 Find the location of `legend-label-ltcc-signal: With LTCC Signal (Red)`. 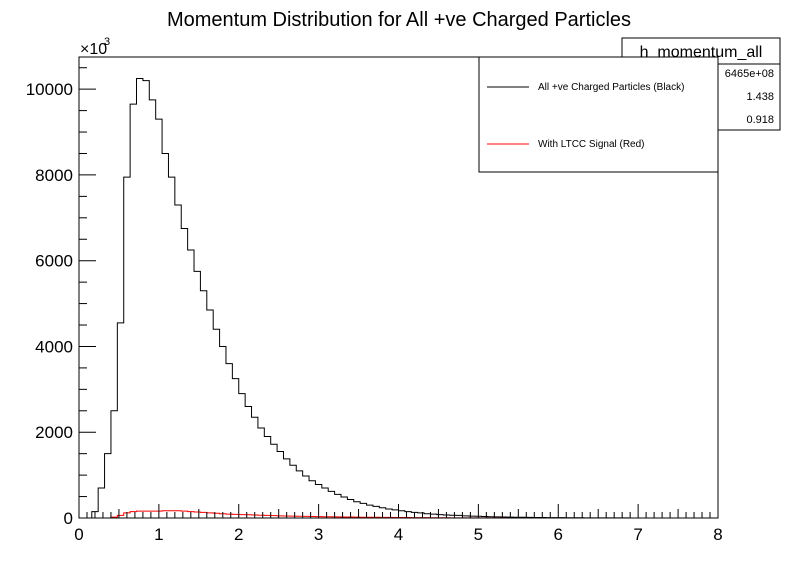

legend-label-ltcc-signal: With LTCC Signal (Red) is located at coordinates (591, 144).